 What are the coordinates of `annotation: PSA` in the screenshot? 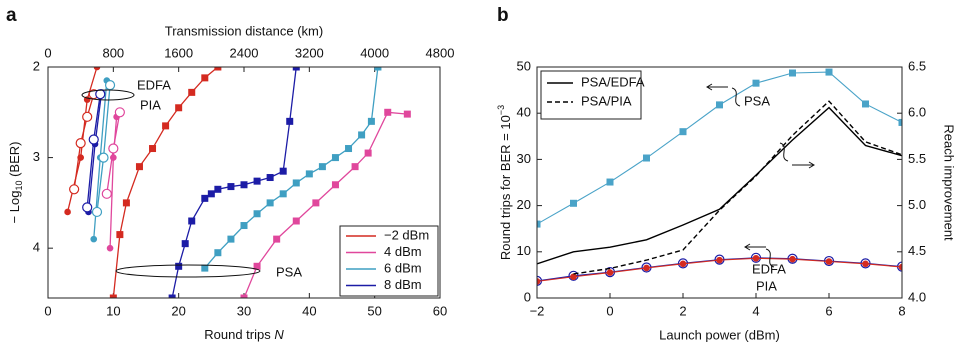 It's located at (757, 100).